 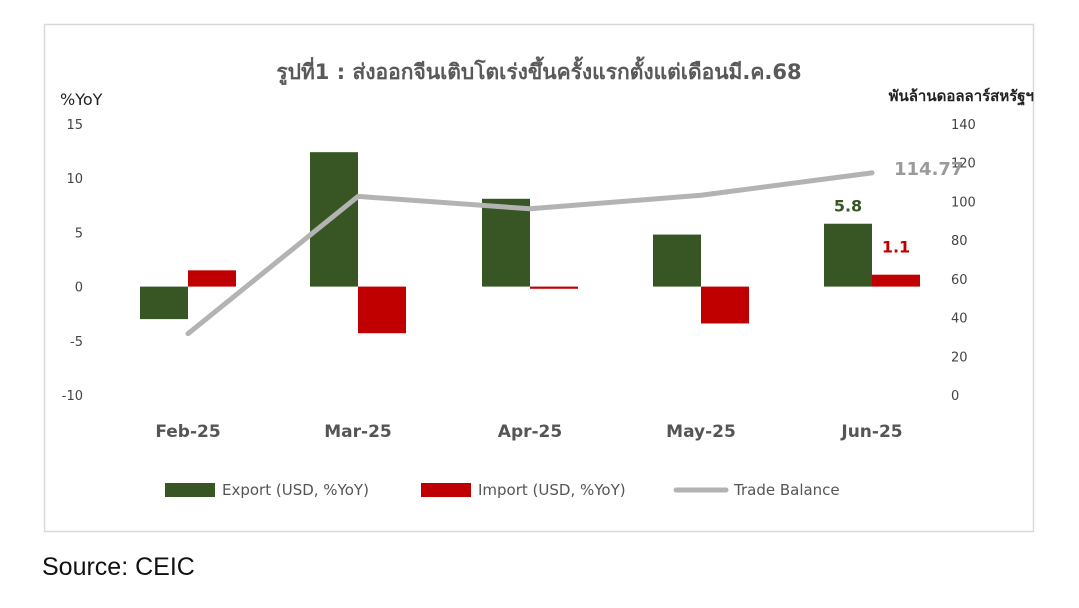 What do you see at coordinates (81, 99) in the screenshot?
I see `left-axis-label: %YoY` at bounding box center [81, 99].